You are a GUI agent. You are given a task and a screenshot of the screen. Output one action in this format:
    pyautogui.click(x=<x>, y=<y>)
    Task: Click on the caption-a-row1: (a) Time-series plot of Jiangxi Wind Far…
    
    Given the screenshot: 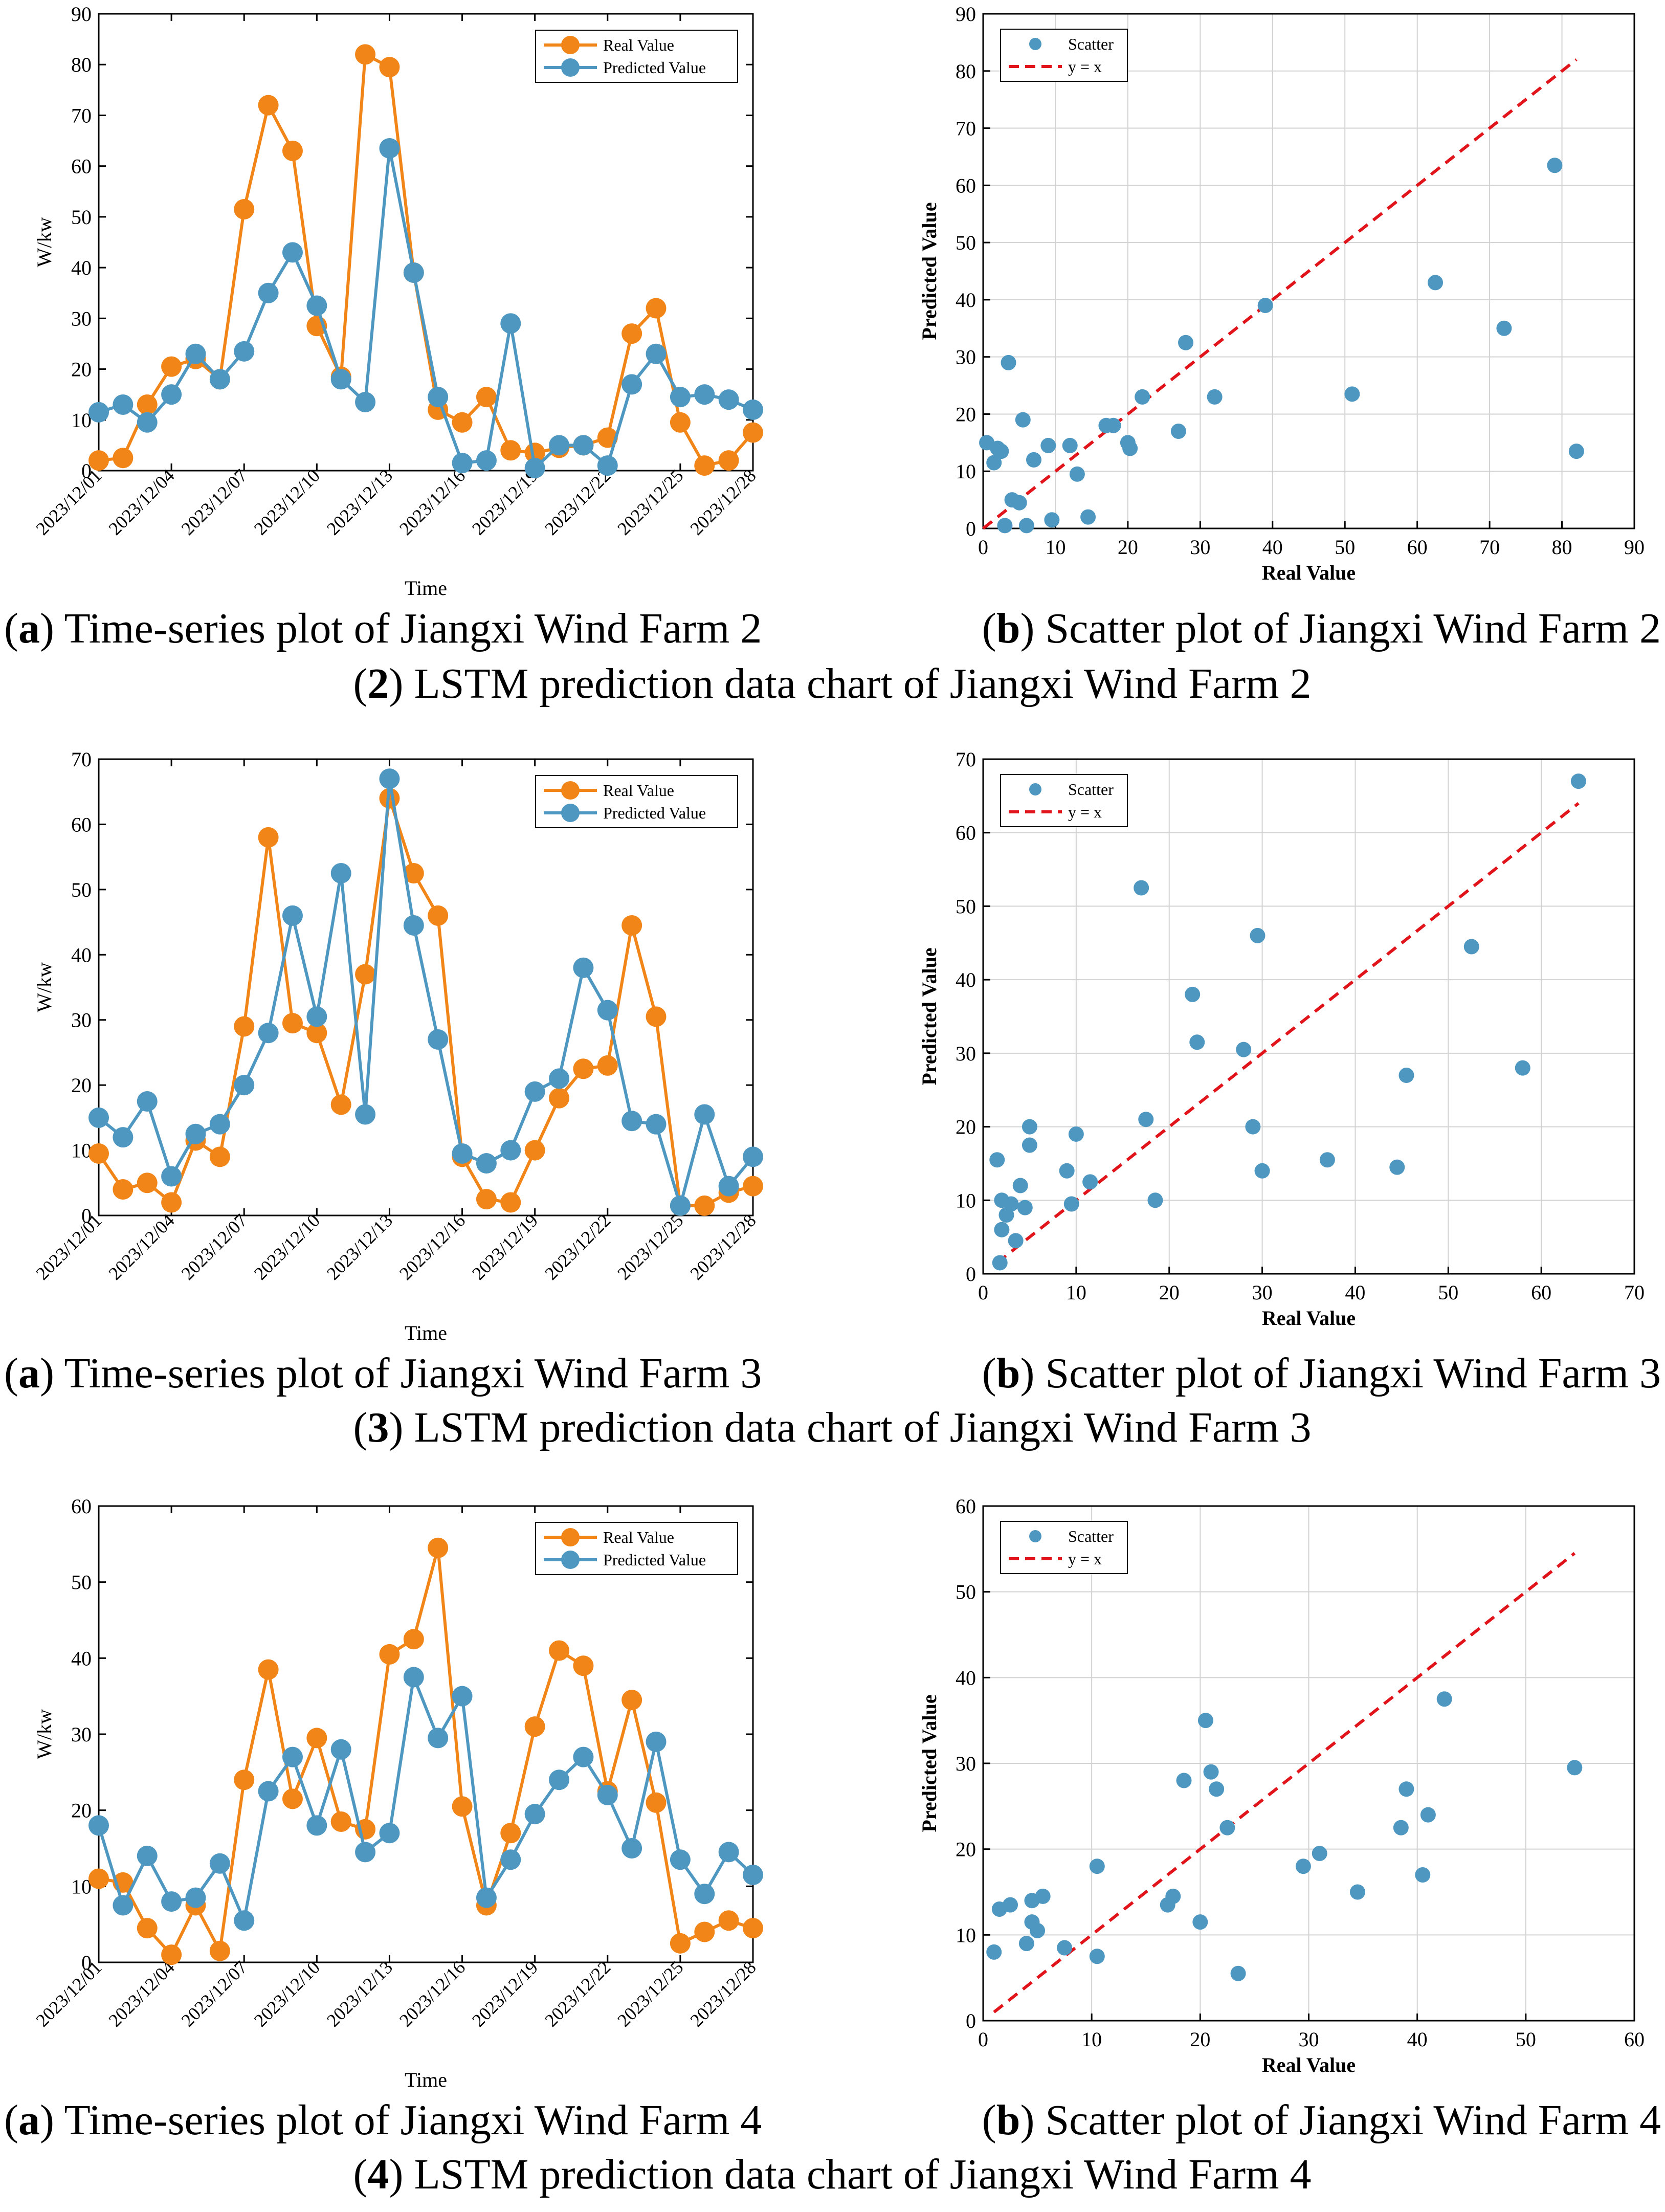 What is the action you would take?
    pyautogui.click(x=383, y=628)
    